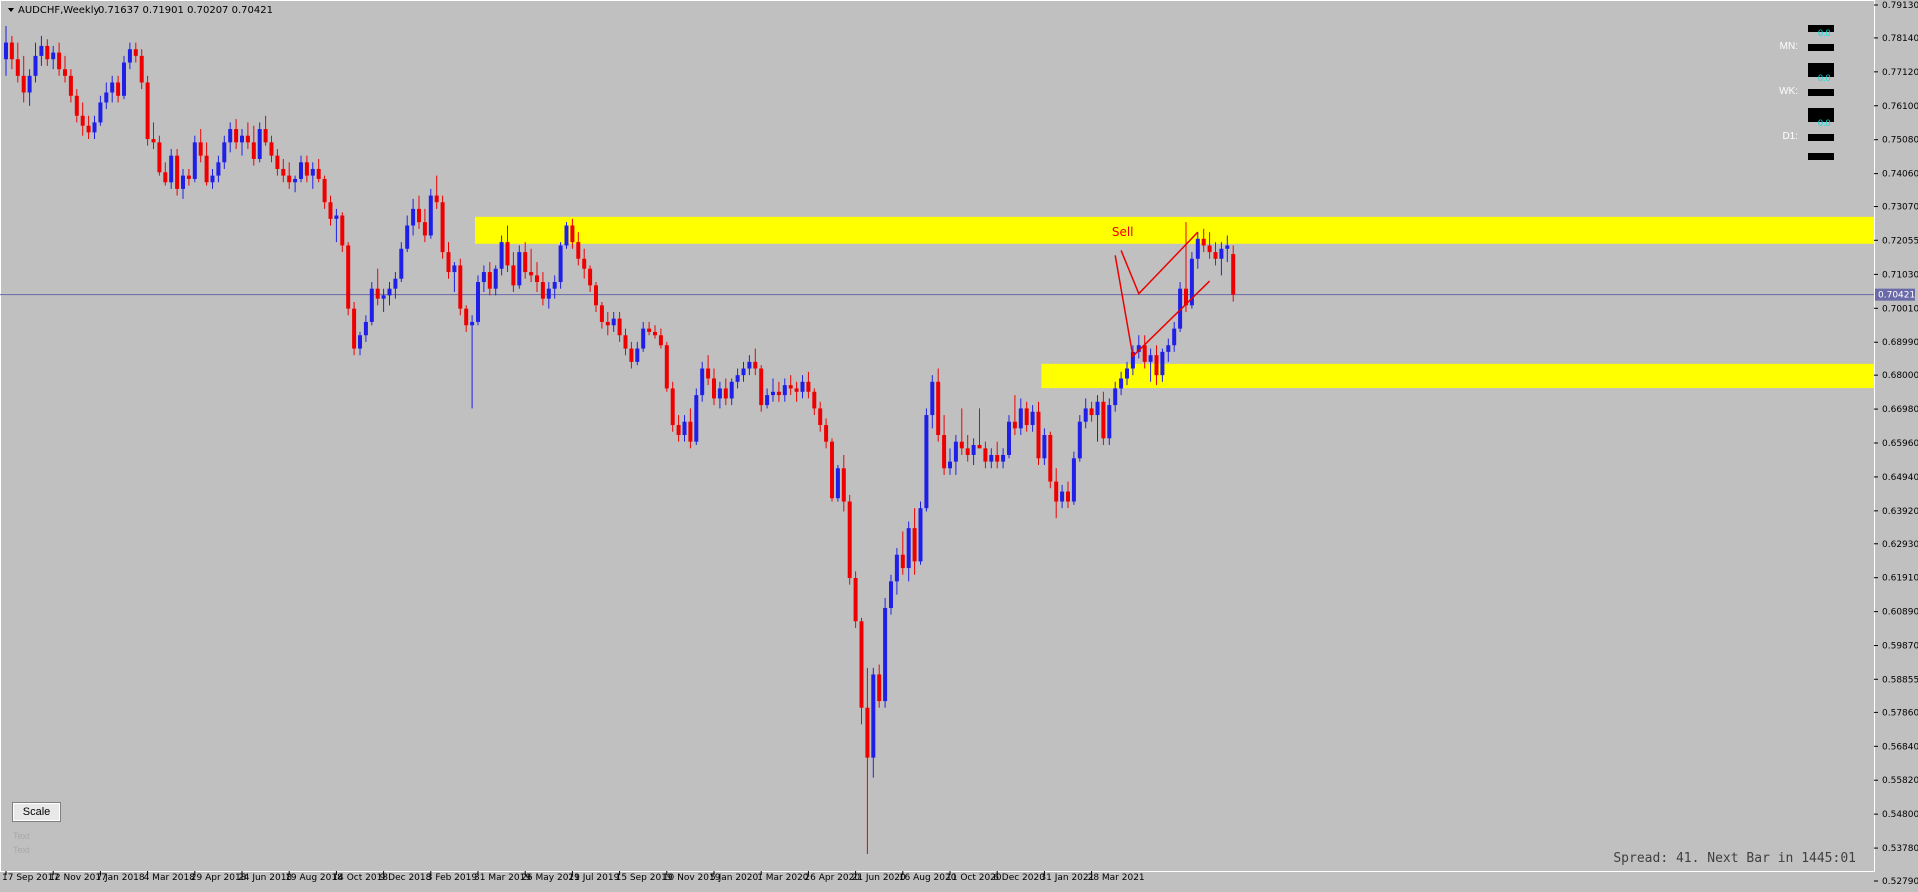 This screenshot has width=1918, height=892. I want to click on y-tick-label: 0.53780, so click(1900, 849).